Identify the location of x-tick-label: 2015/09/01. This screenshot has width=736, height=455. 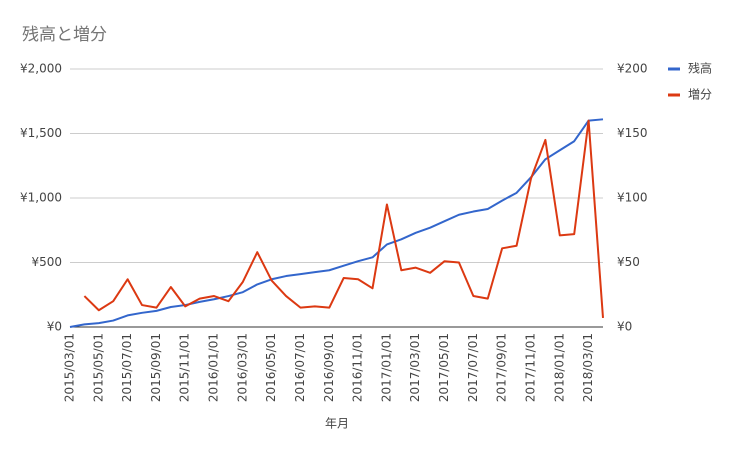
(156, 367).